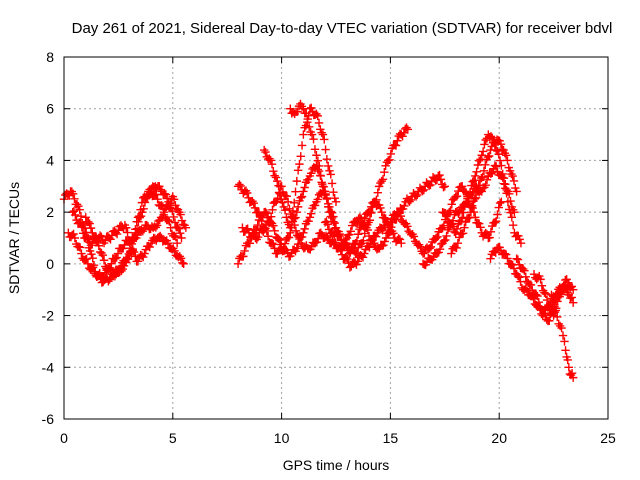 This screenshot has width=640, height=480. I want to click on x-tick-label: 10, so click(282, 438).